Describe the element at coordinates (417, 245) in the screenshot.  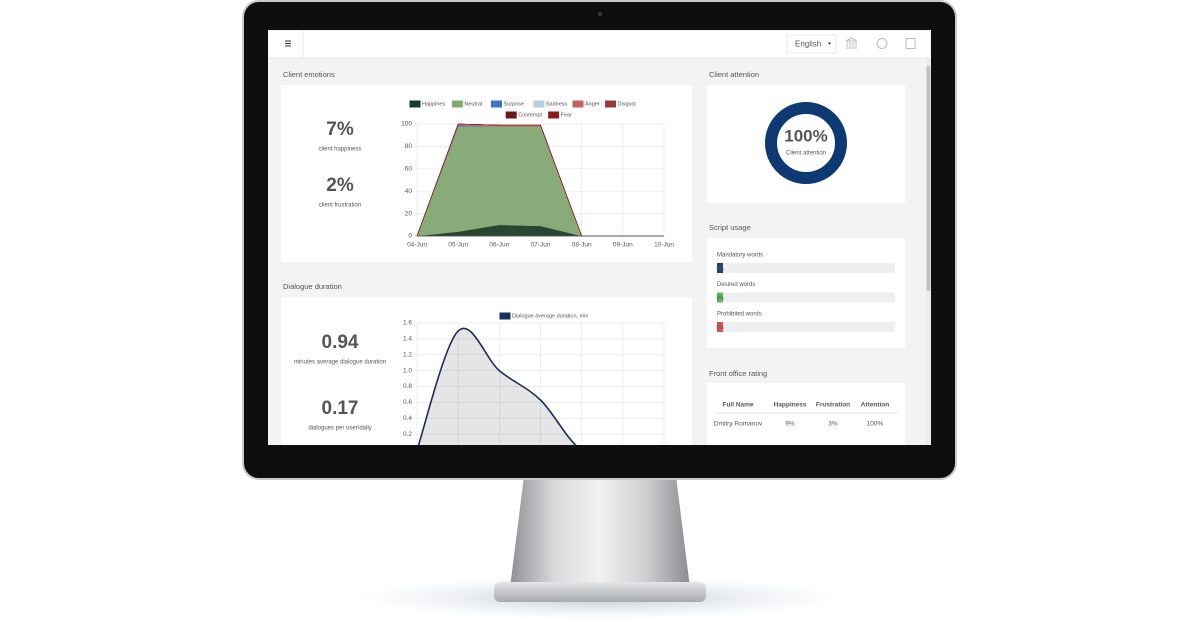
I see `x-tick-label: 04-Jun` at that location.